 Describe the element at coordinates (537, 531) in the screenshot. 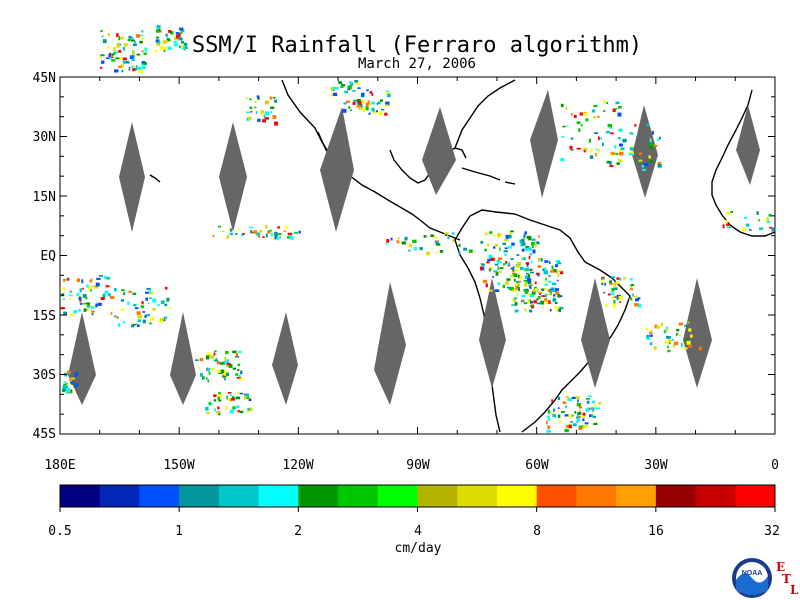

I see `colorbar-tick-label: 8` at that location.